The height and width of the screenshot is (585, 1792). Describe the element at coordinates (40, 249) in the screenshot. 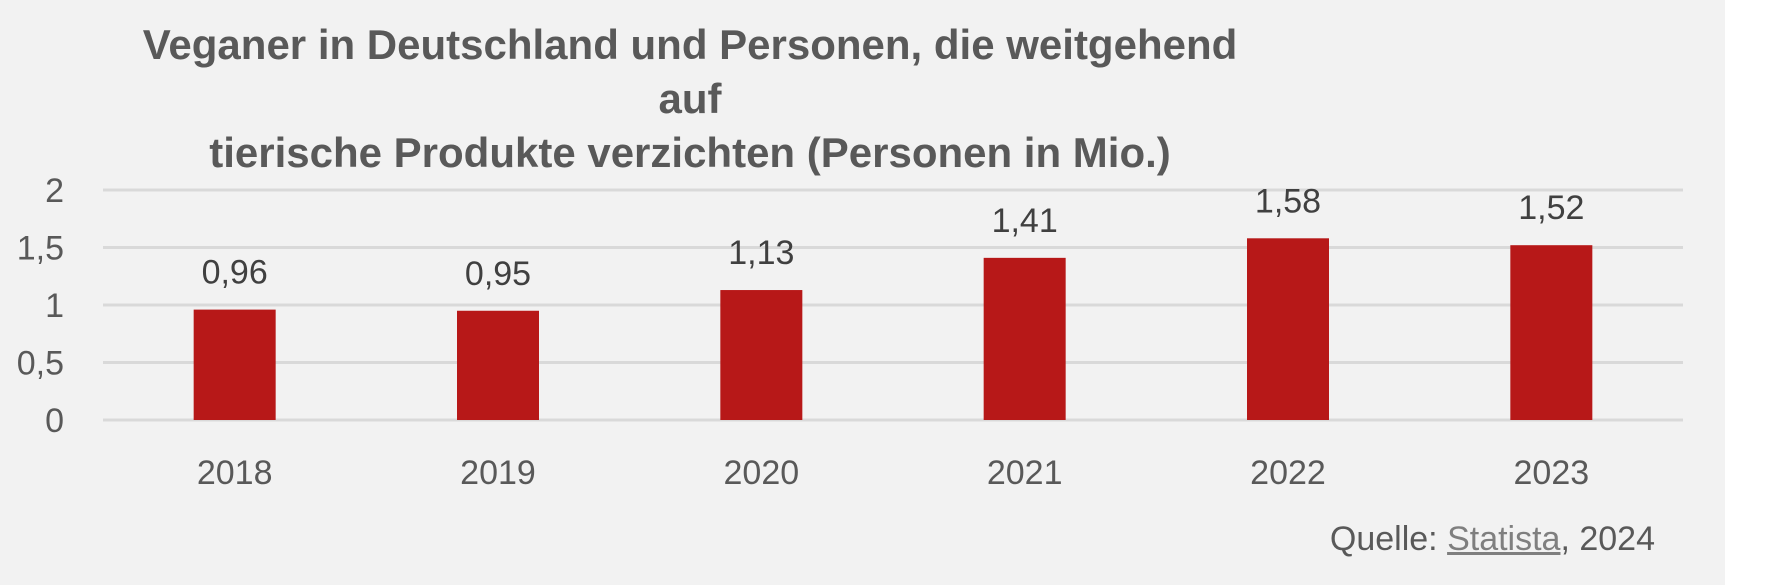

I see `y-tick-label: 1,5` at that location.